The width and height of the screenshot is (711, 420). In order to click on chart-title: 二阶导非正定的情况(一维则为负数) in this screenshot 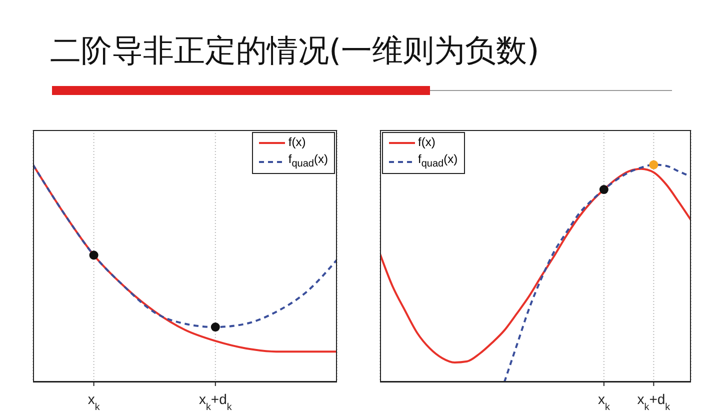, I will do `click(295, 51)`.